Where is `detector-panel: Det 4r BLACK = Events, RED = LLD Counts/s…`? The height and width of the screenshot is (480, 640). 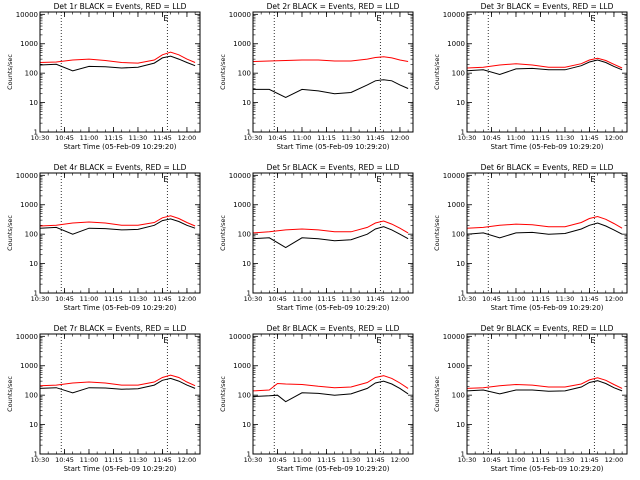
detector-panel: Det 4r BLACK = Events, RED = LLD Counts/s… is located at coordinates (103, 237).